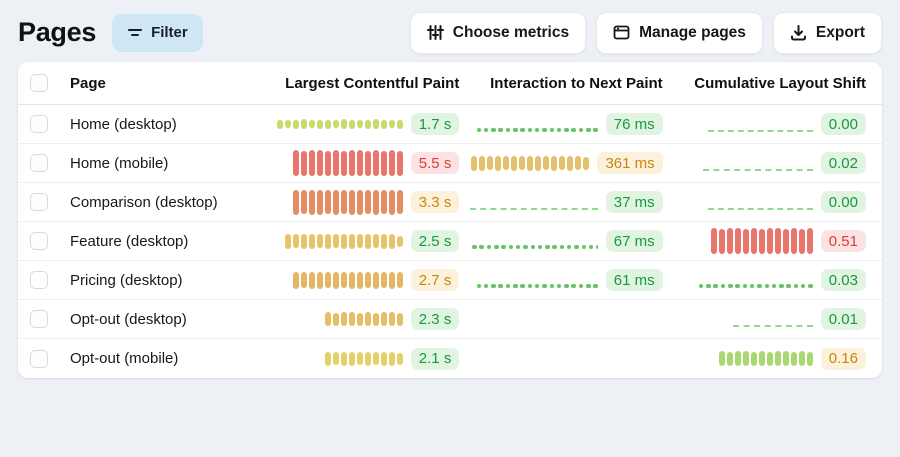  Describe the element at coordinates (435, 241) in the screenshot. I see `lcp-value: 2.5 s` at that location.